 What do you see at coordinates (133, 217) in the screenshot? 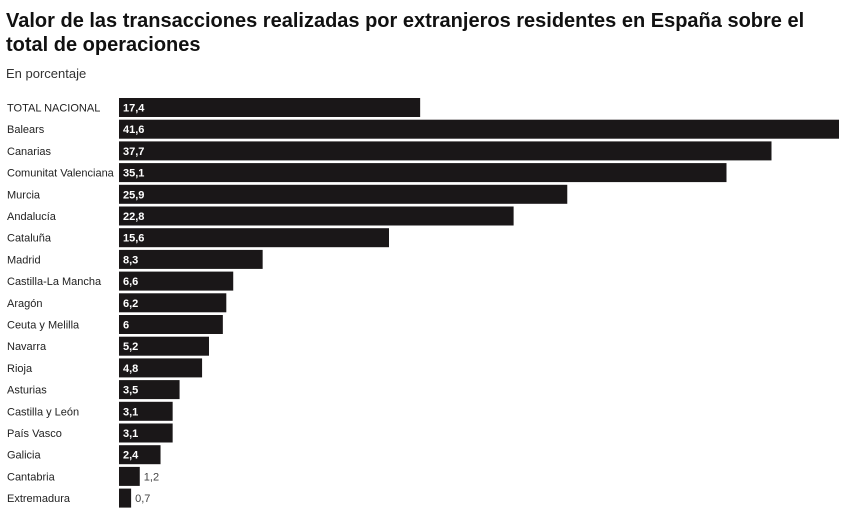
I see `data-label: 22,8` at bounding box center [133, 217].